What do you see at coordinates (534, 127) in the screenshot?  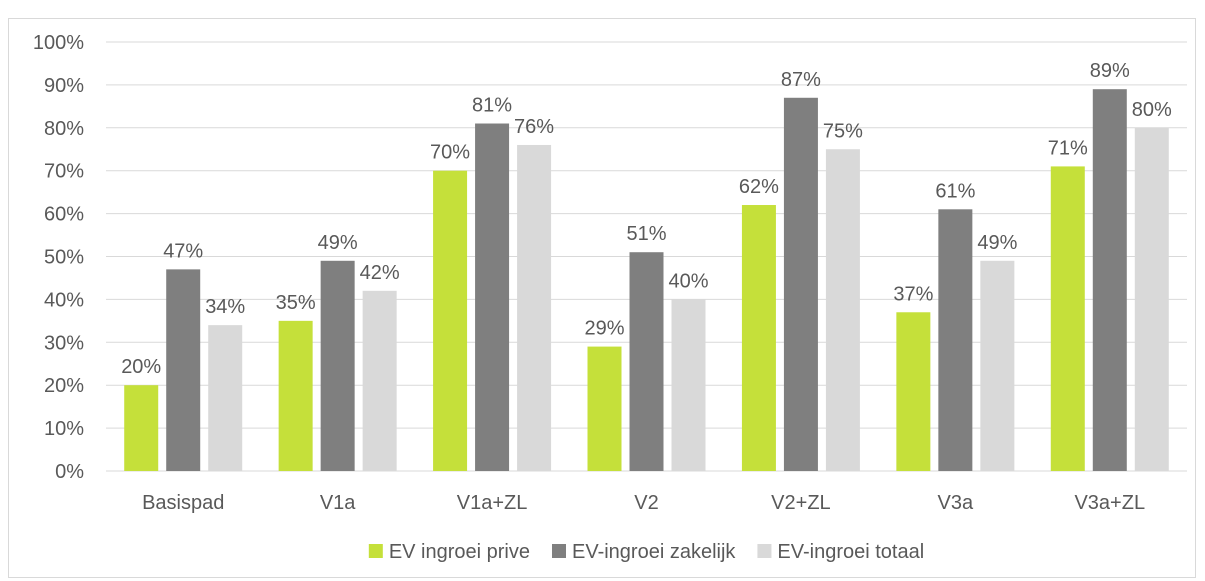 I see `data-label: 76%` at bounding box center [534, 127].